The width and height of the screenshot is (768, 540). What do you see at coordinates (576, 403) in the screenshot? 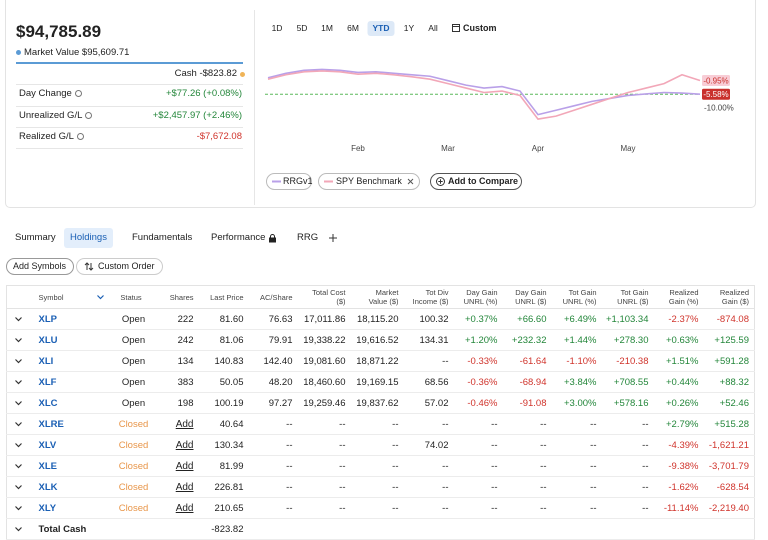
I see `cell: +3.00%` at bounding box center [576, 403].